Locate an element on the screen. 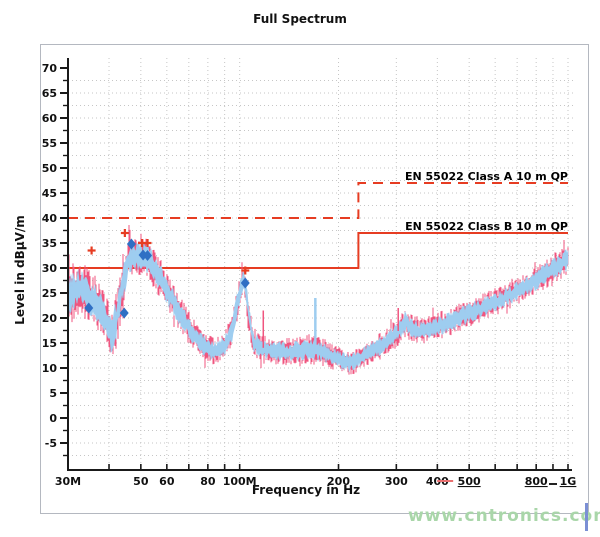 Image resolution: width=600 pixels, height=537 pixels. y-tick-label: 0 is located at coordinates (53, 418).